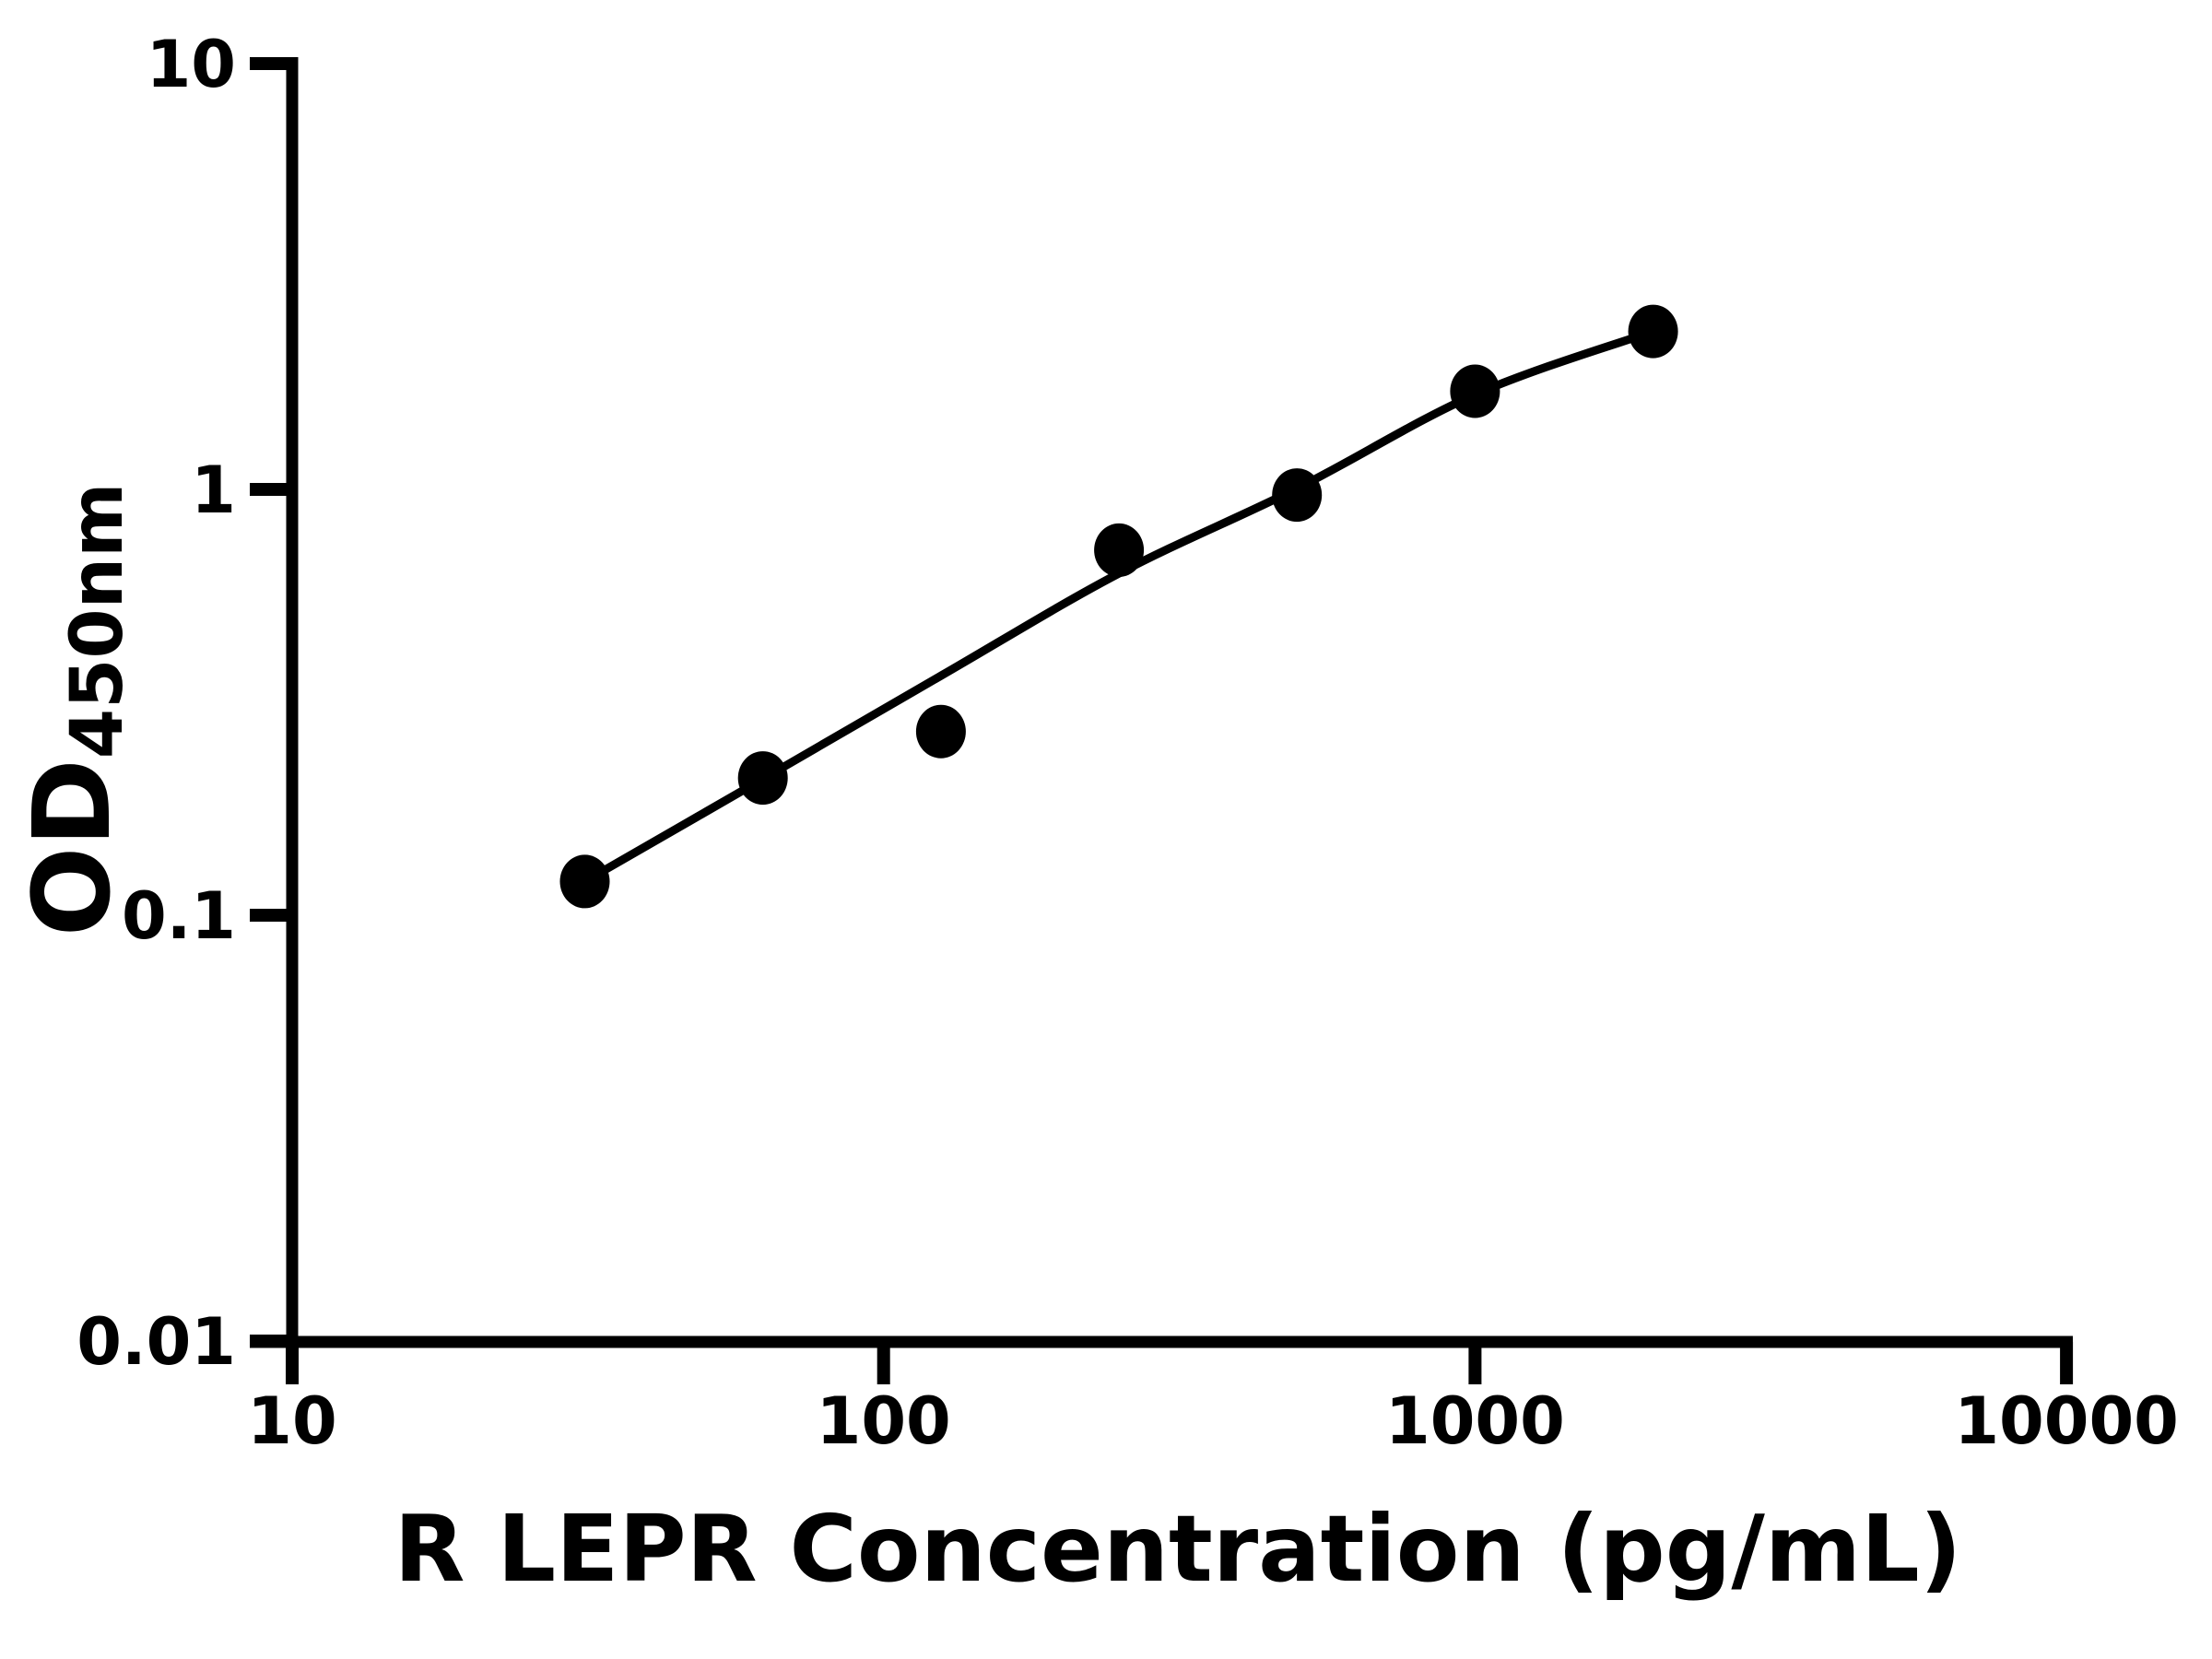  I want to click on x-tick-label: 100, so click(884, 1421).